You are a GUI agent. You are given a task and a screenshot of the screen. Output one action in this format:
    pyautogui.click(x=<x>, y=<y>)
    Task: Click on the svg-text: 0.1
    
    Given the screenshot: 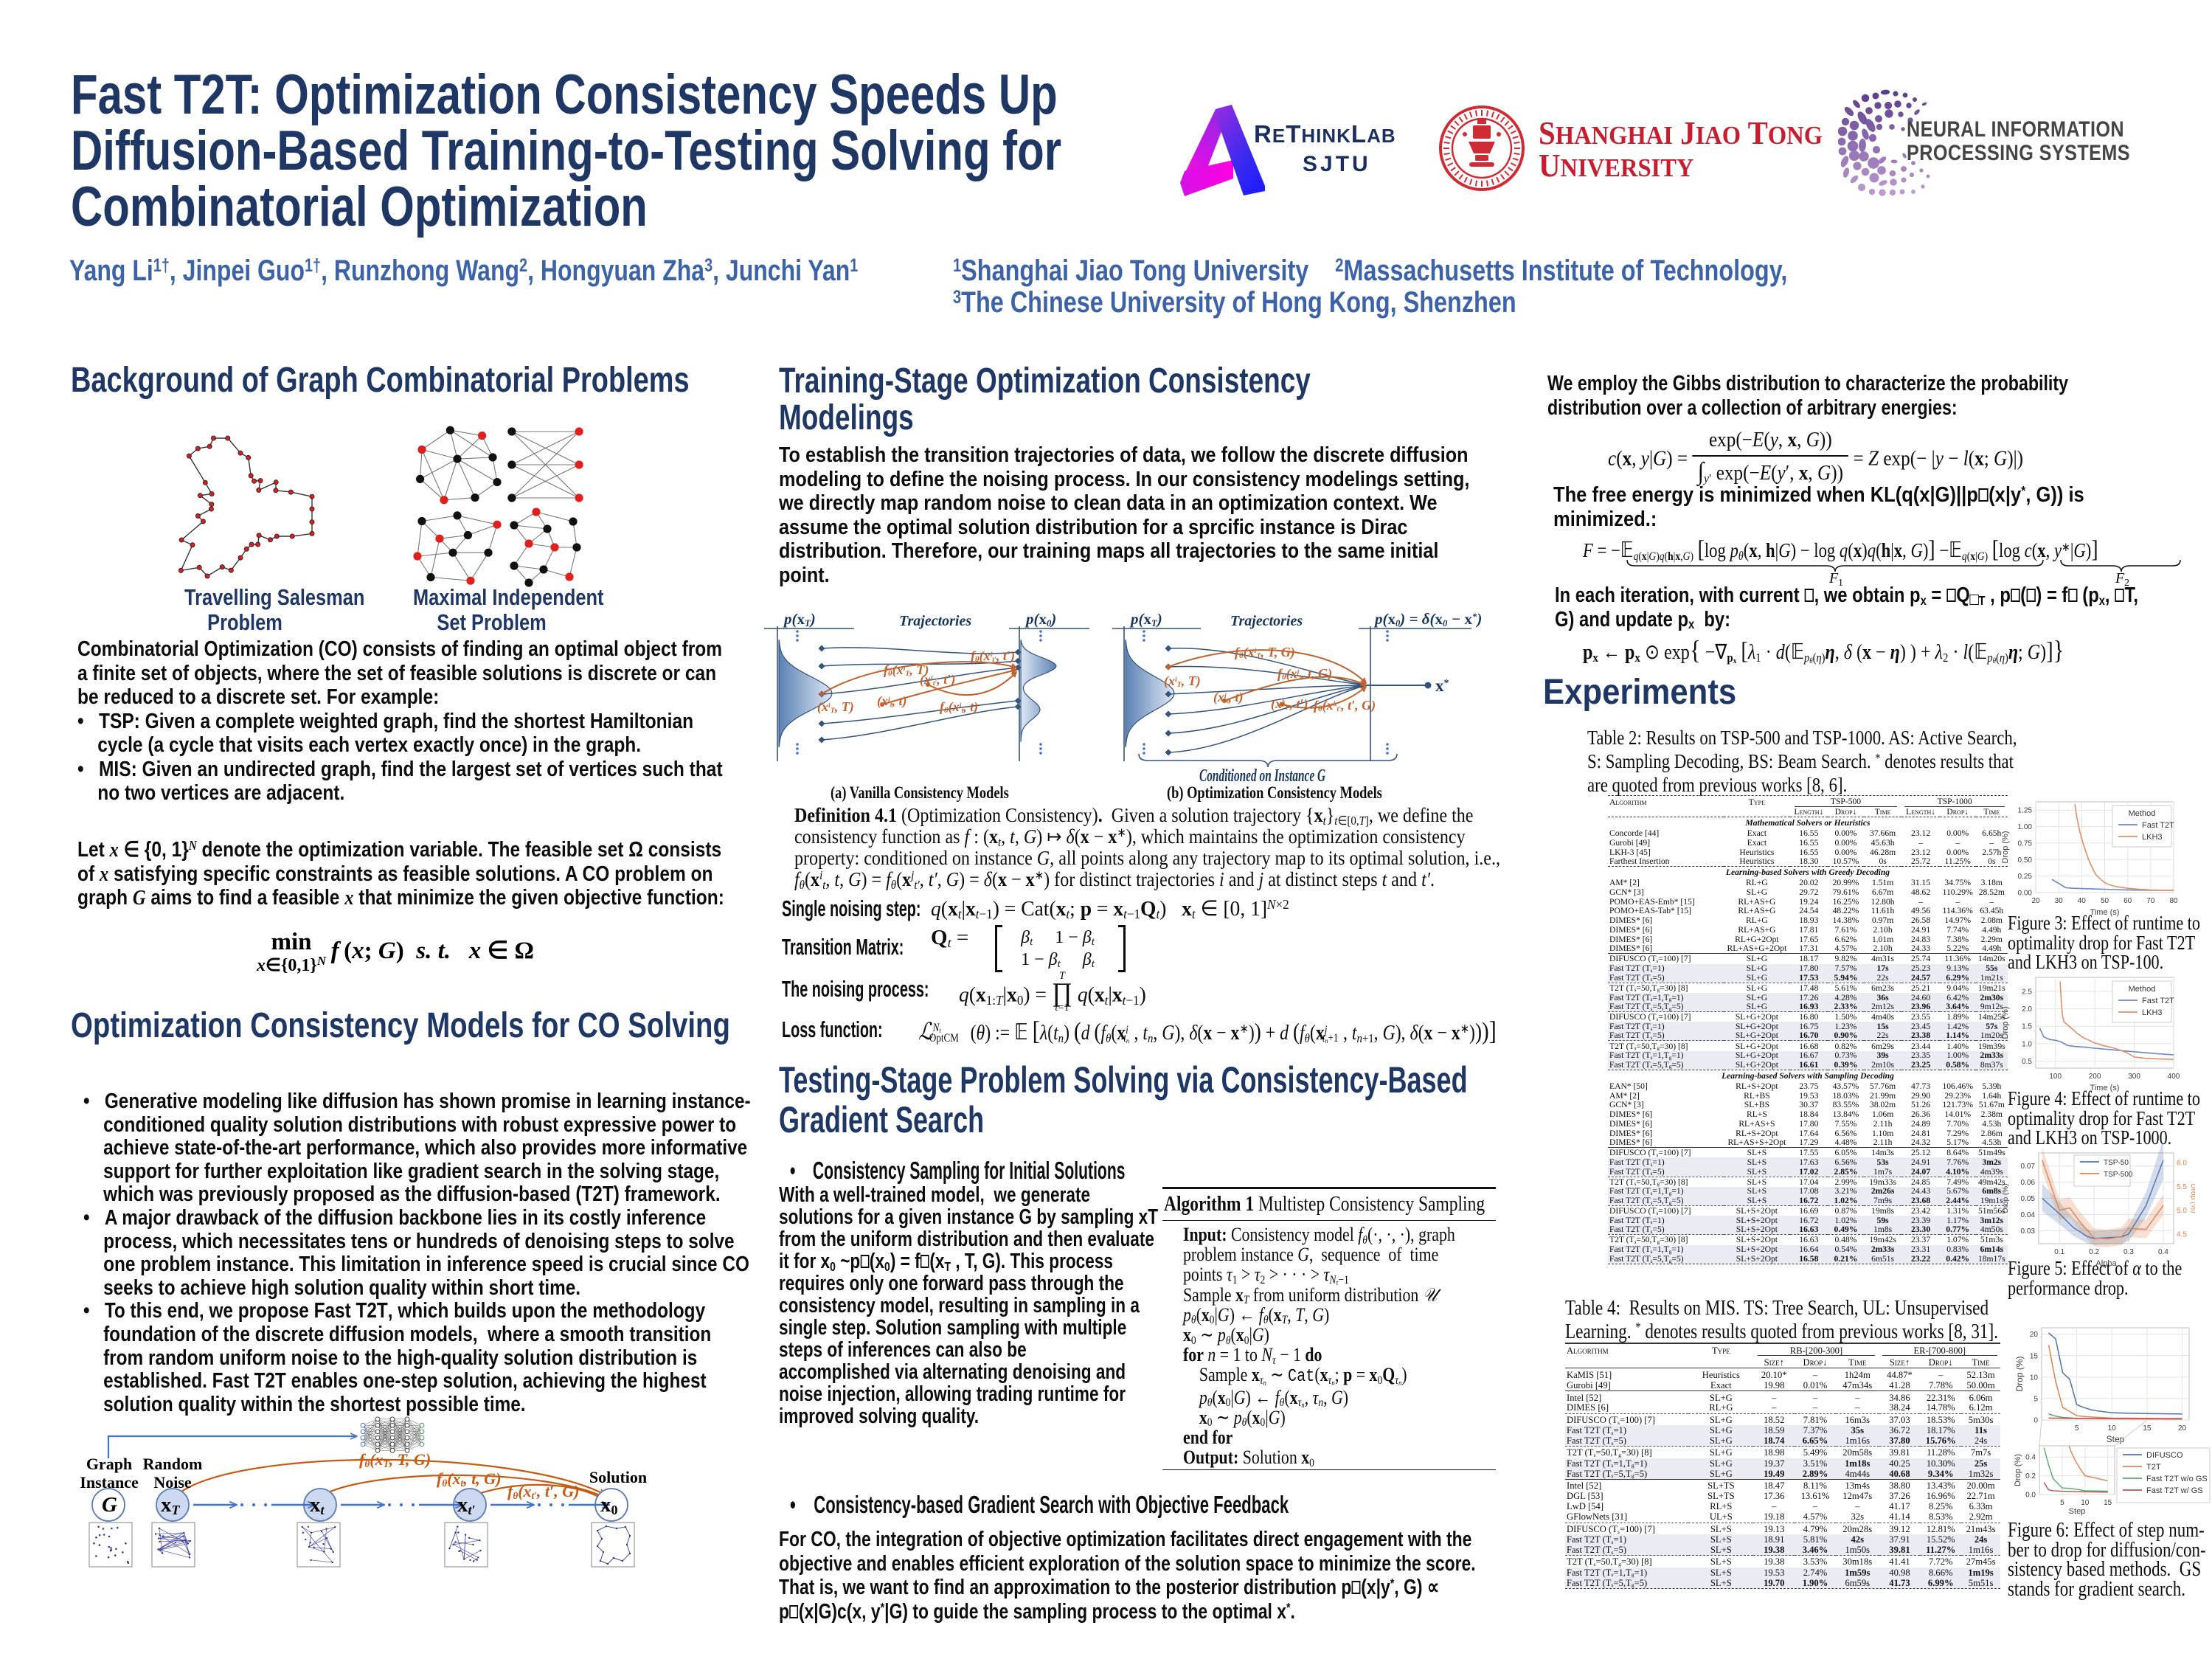 What is the action you would take?
    pyautogui.click(x=2059, y=1252)
    